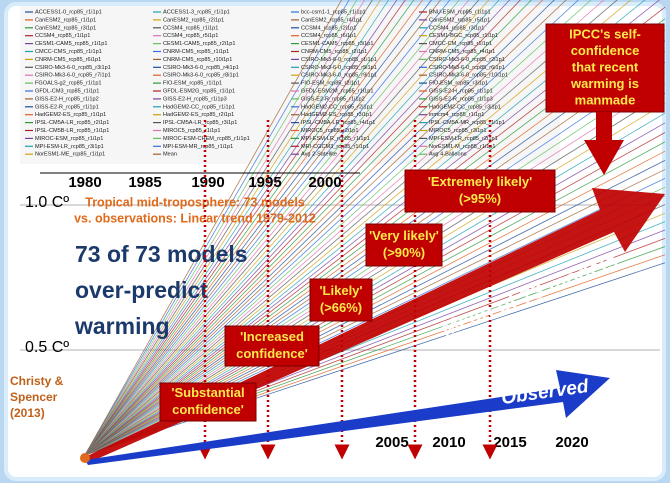 This screenshot has width=670, height=483. I want to click on confidence-text: confidence, so click(605, 50).